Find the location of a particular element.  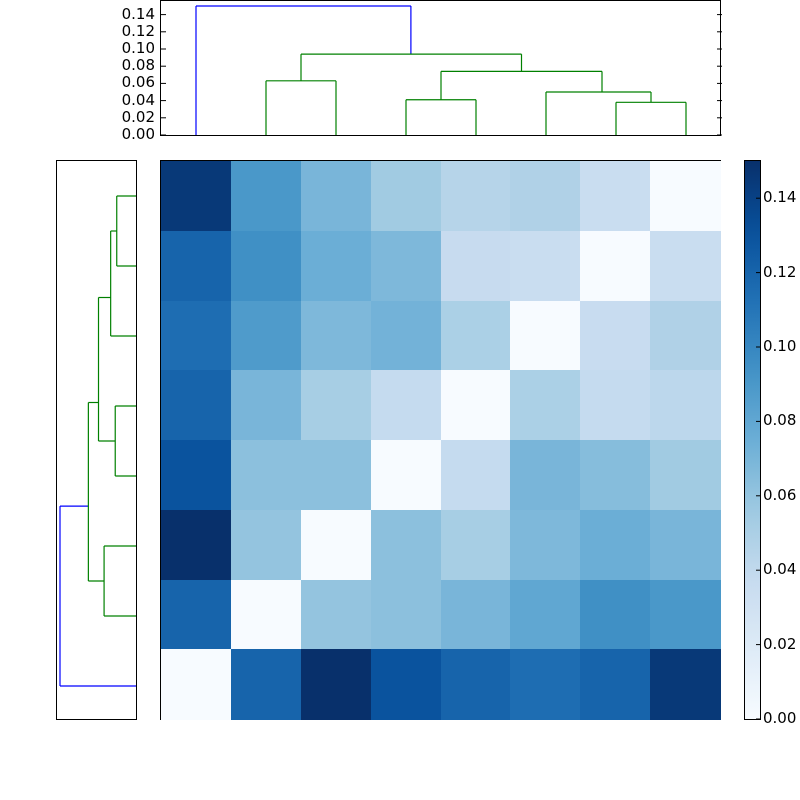

colorbar is located at coordinates (752, 440).